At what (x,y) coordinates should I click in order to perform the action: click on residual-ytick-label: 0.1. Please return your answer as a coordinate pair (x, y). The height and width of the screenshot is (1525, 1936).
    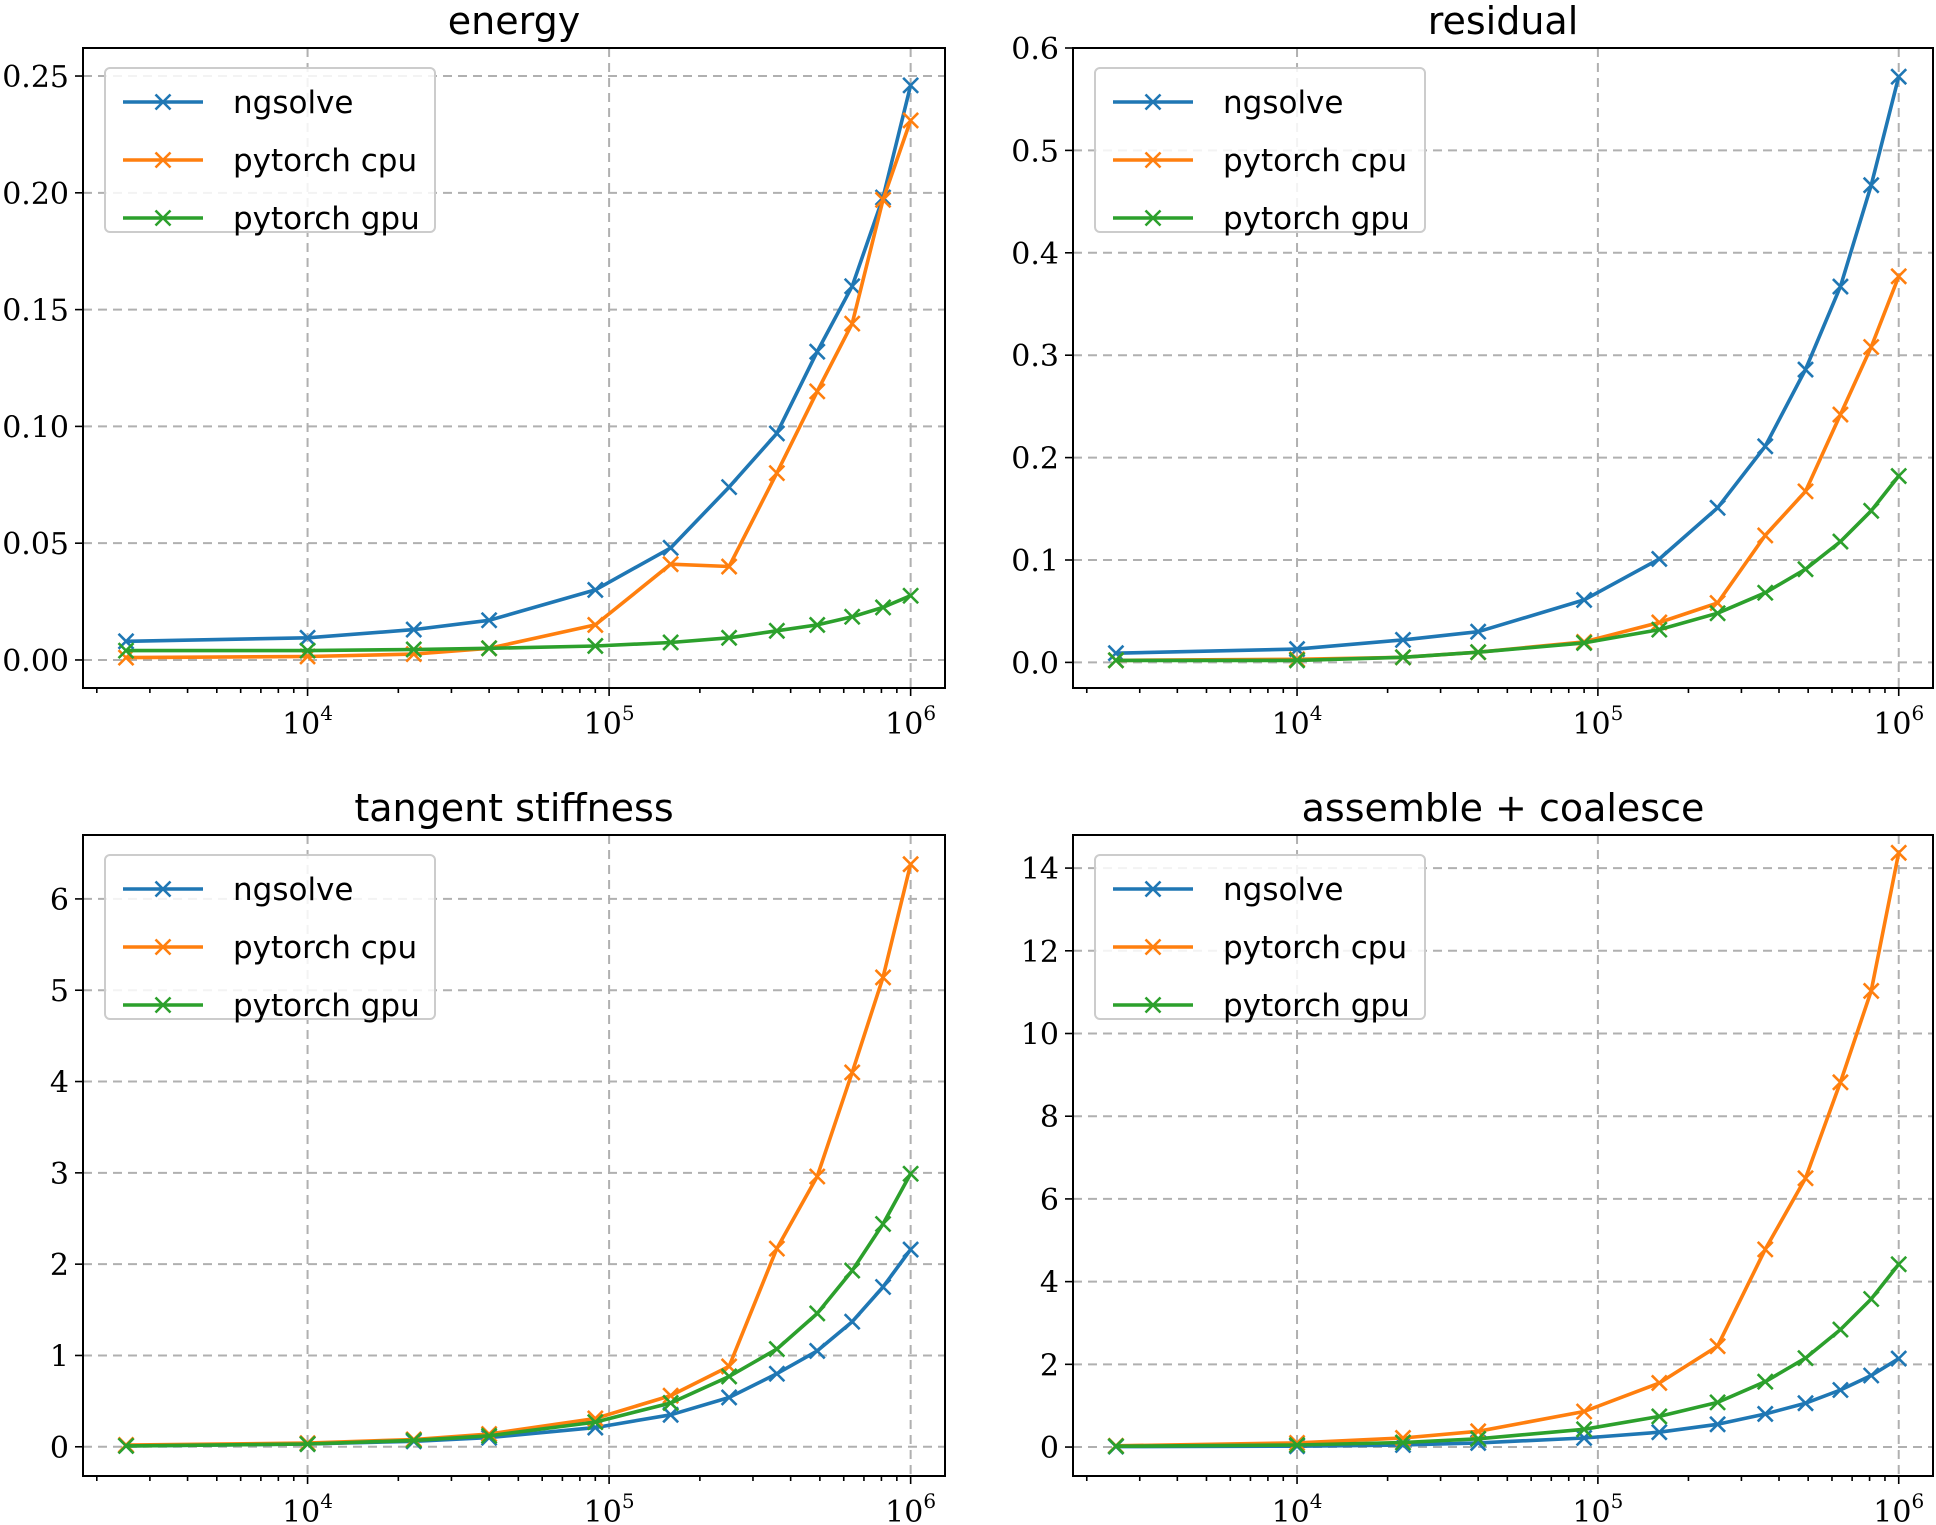
    Looking at the image, I should click on (1035, 561).